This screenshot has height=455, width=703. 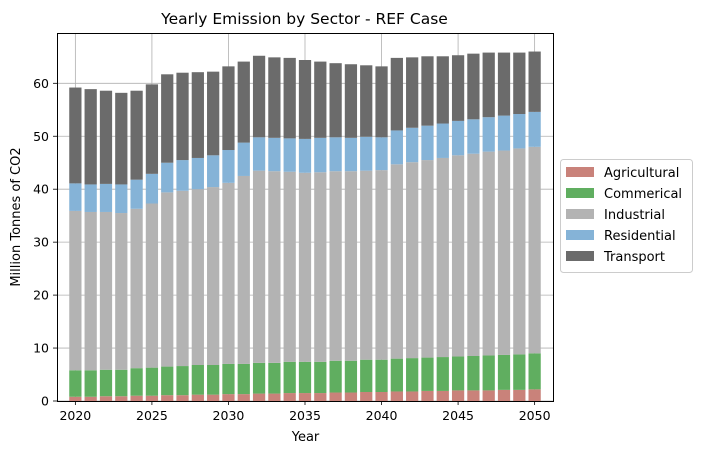 I want to click on bar-commerical-2037, so click(x=335, y=376).